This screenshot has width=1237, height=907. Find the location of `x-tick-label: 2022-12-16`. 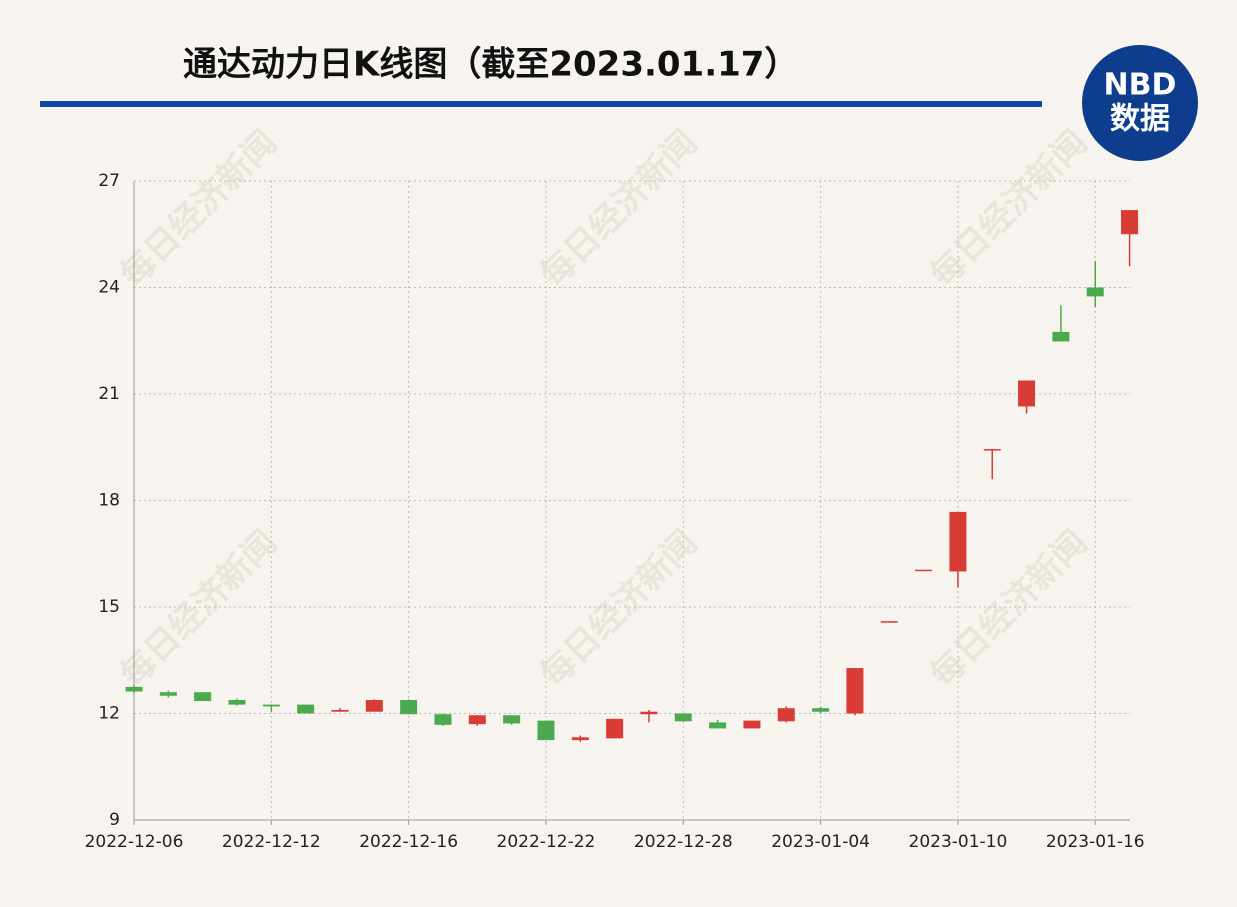

x-tick-label: 2022-12-16 is located at coordinates (408, 842).